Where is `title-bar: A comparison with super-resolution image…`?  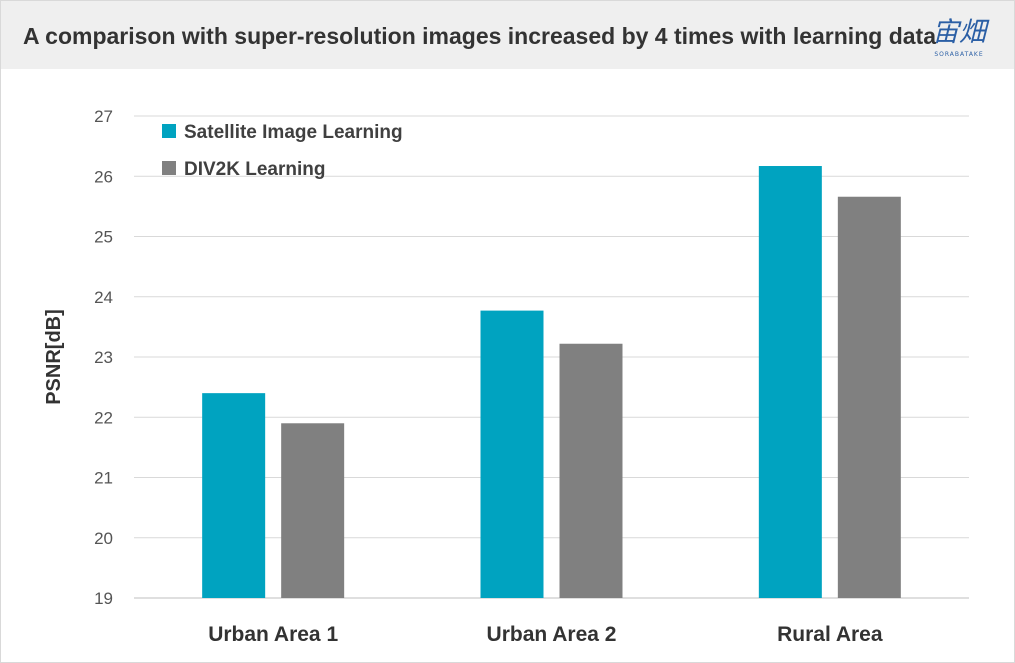
title-bar: A comparison with super-resolution image… is located at coordinates (507, 35).